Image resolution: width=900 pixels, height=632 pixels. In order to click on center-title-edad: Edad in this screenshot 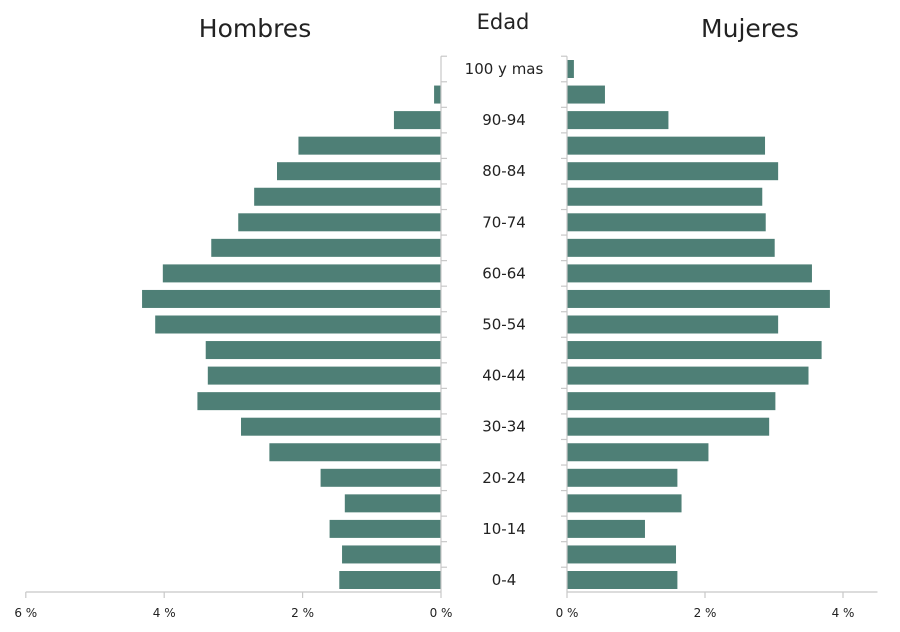, I will do `click(503, 22)`.